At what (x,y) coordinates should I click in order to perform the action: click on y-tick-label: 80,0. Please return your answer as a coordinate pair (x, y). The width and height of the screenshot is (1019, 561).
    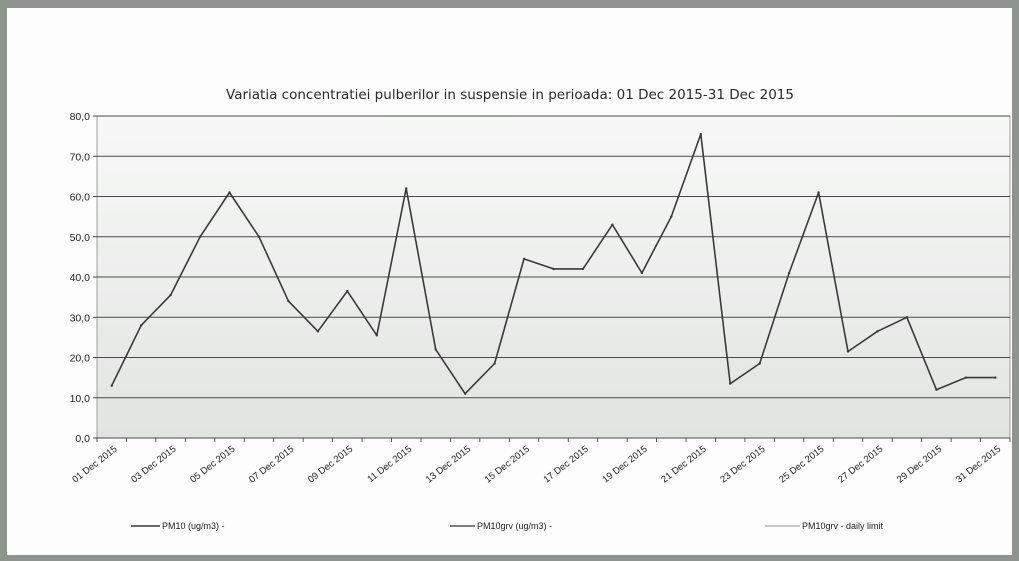
    Looking at the image, I should click on (80, 117).